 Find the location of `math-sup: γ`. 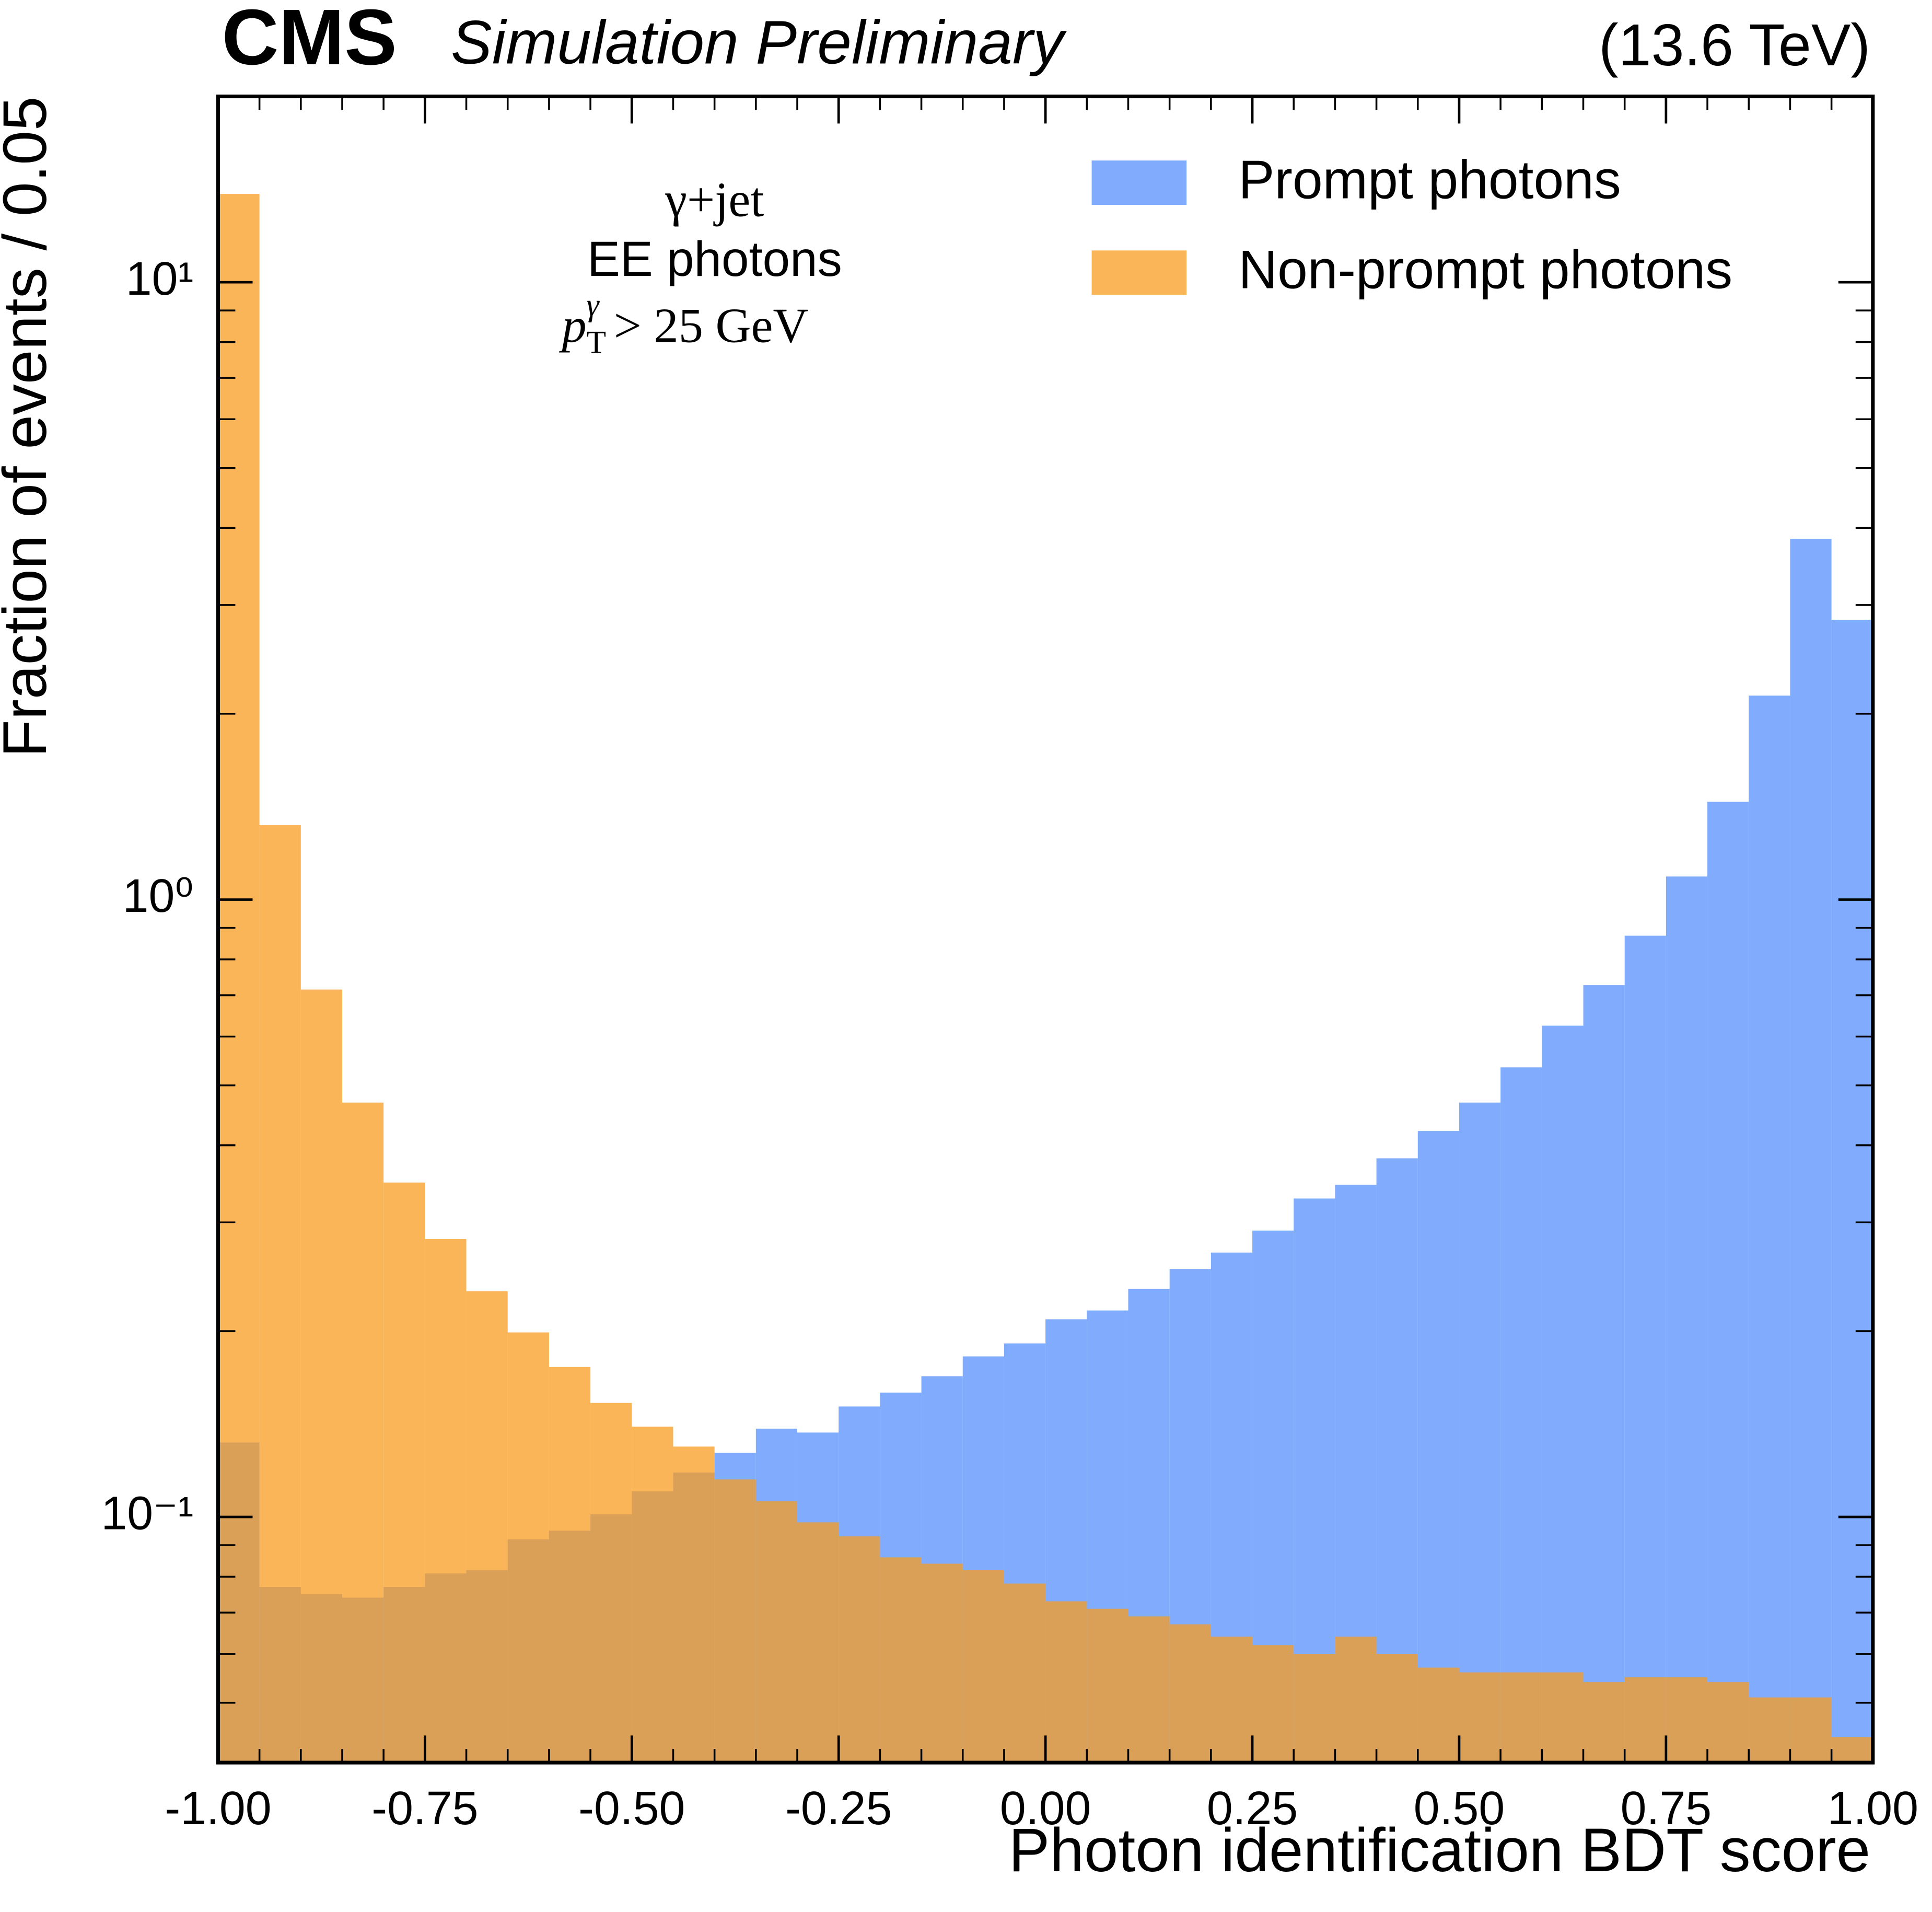

math-sup: γ is located at coordinates (593, 305).